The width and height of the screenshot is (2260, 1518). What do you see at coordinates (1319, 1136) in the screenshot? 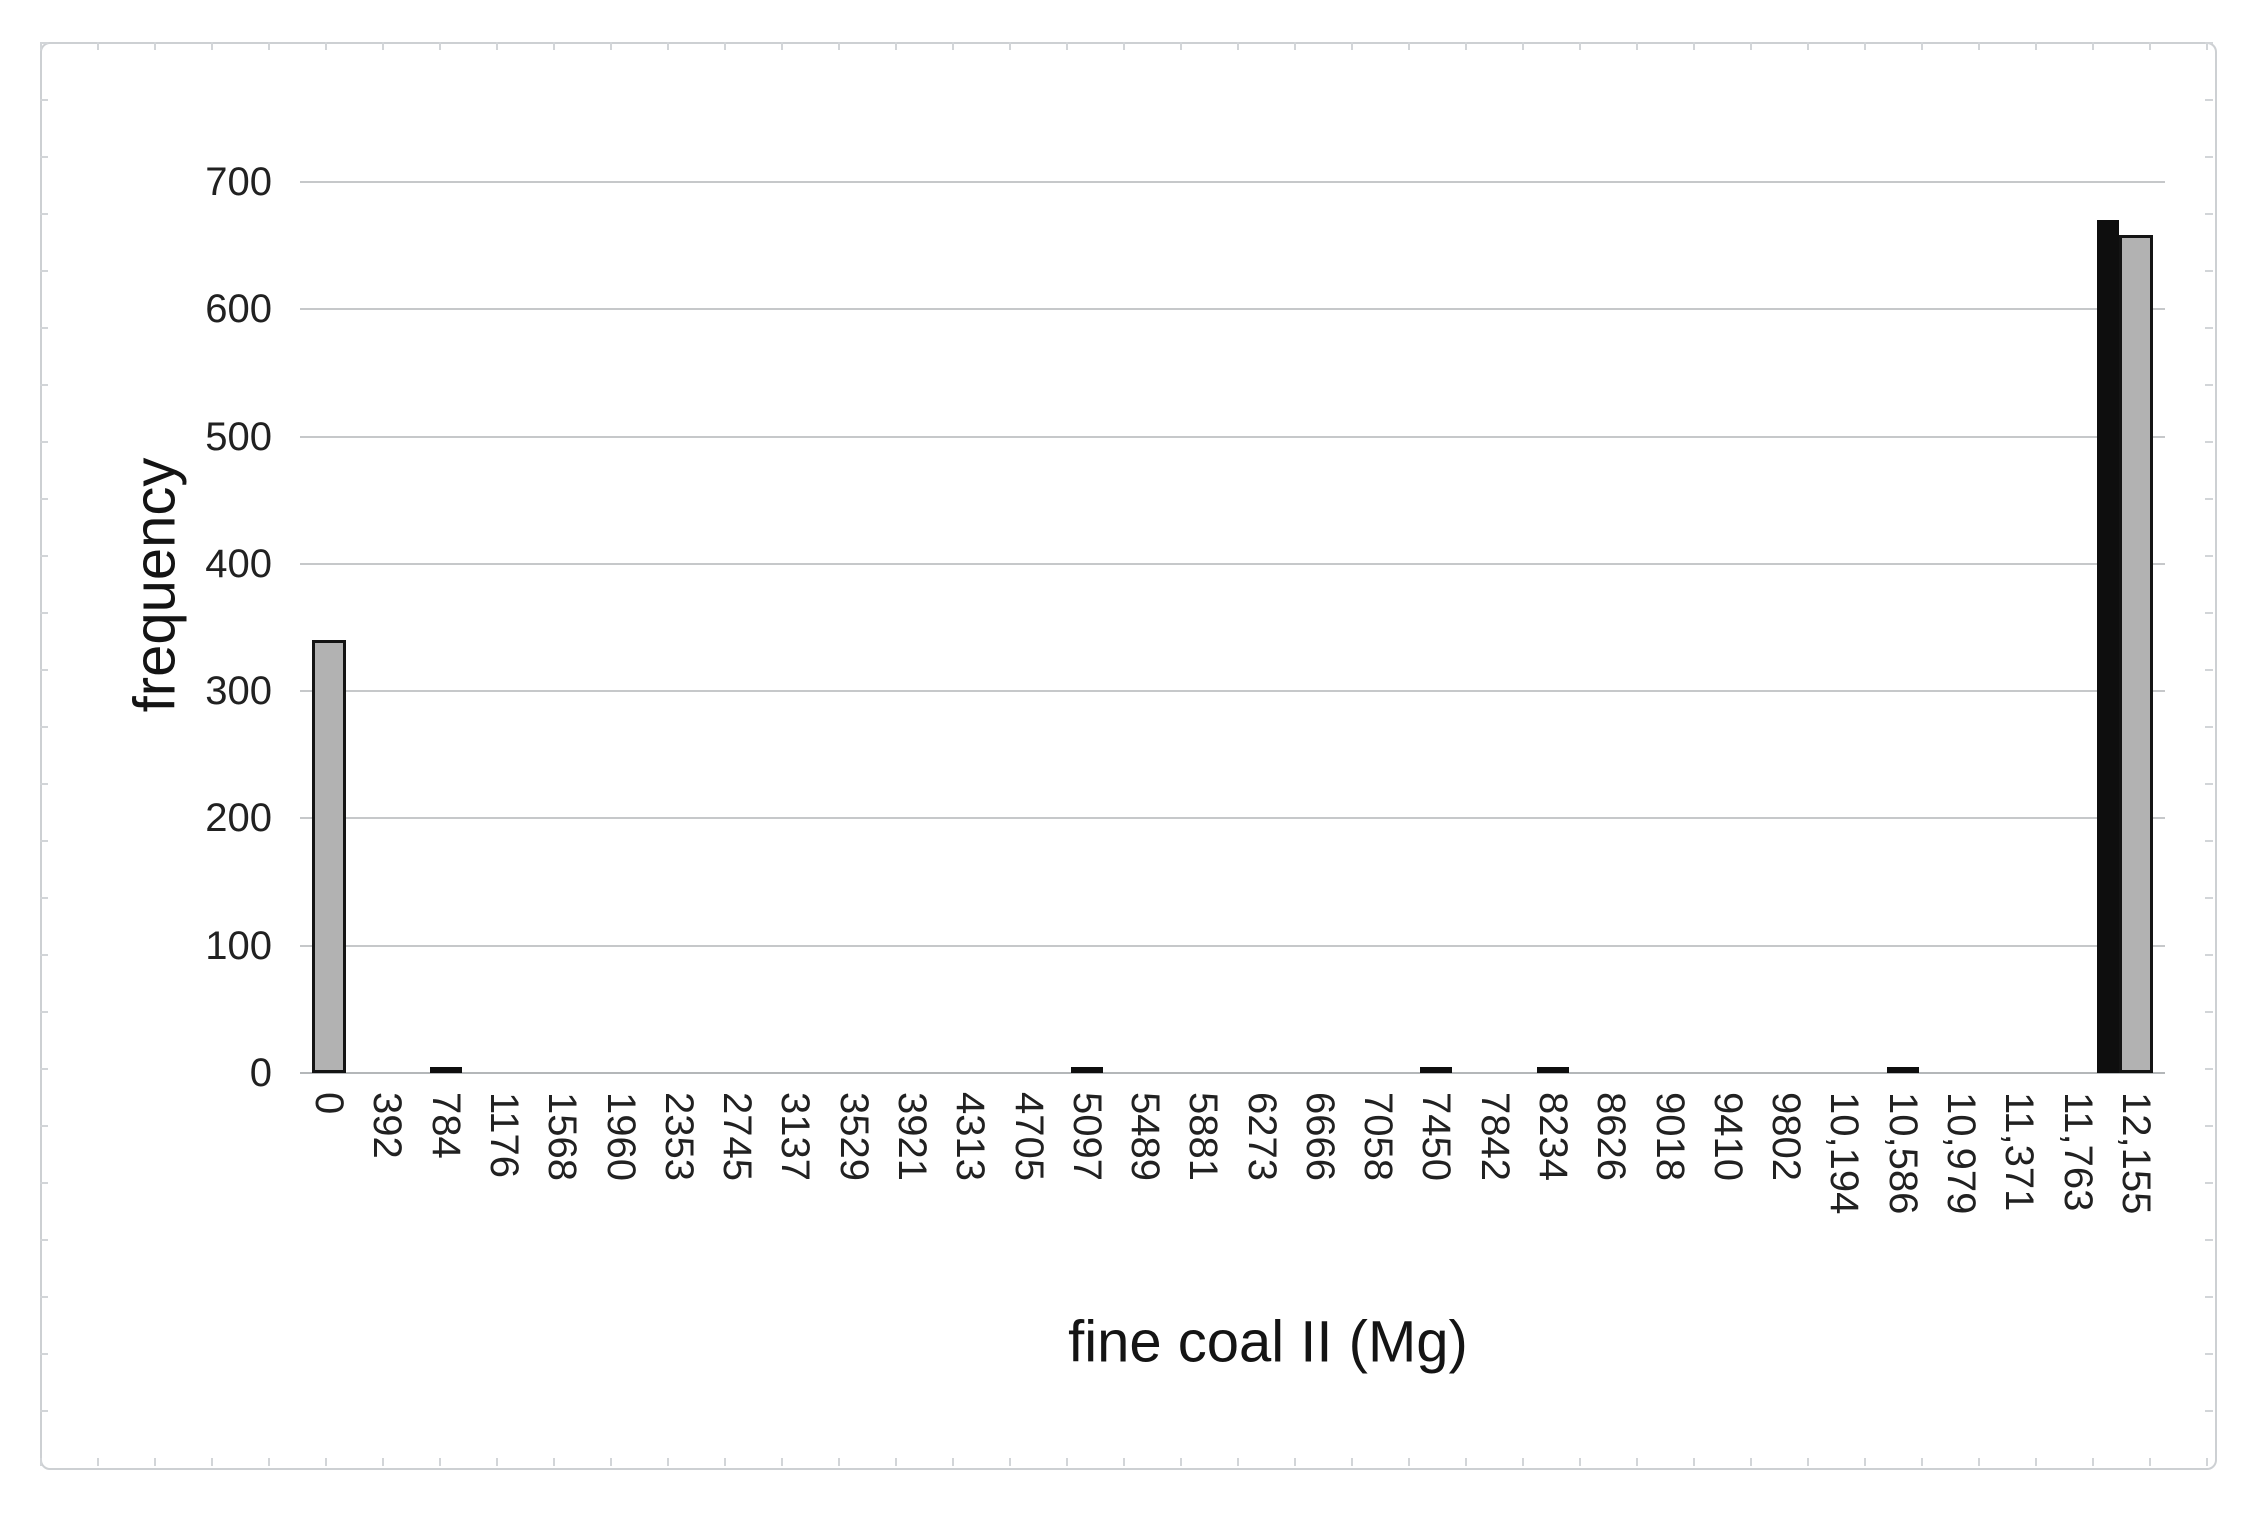
I see `x-tick-label: 6666` at bounding box center [1319, 1136].